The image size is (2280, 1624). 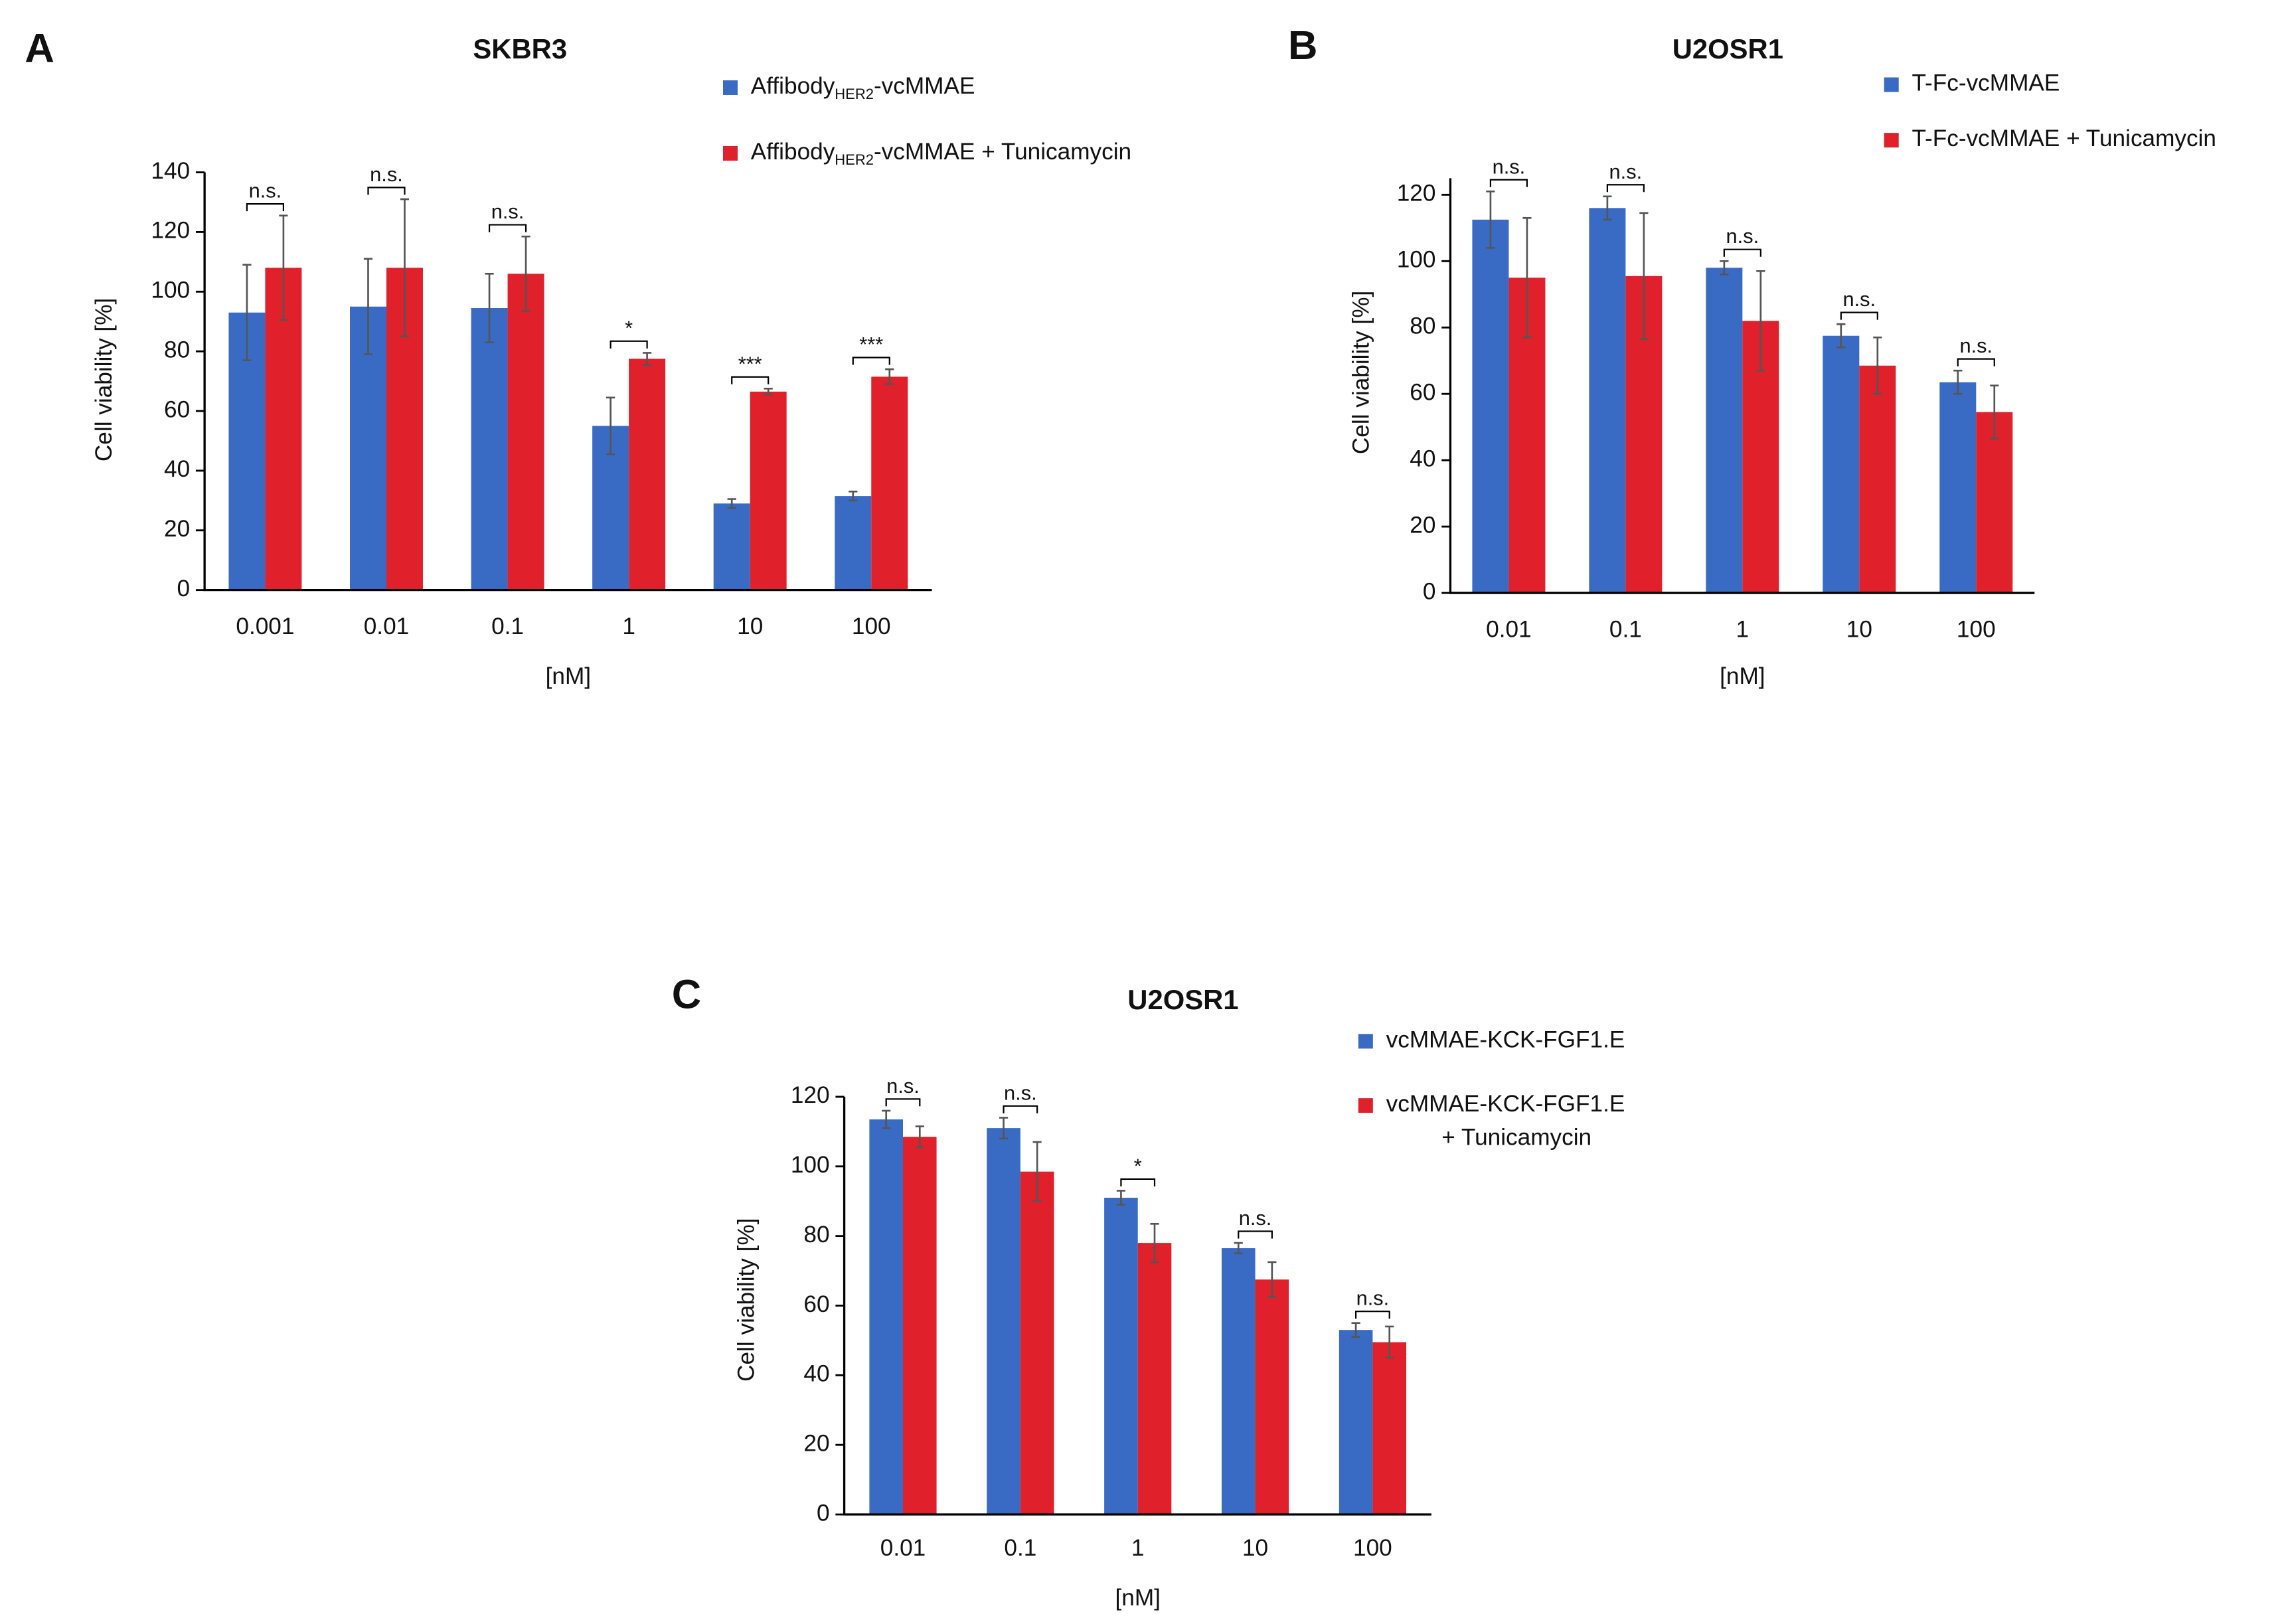 I want to click on legend-label: AffibodyHER2-vcMMAE + Tunicamycin, so click(x=941, y=153).